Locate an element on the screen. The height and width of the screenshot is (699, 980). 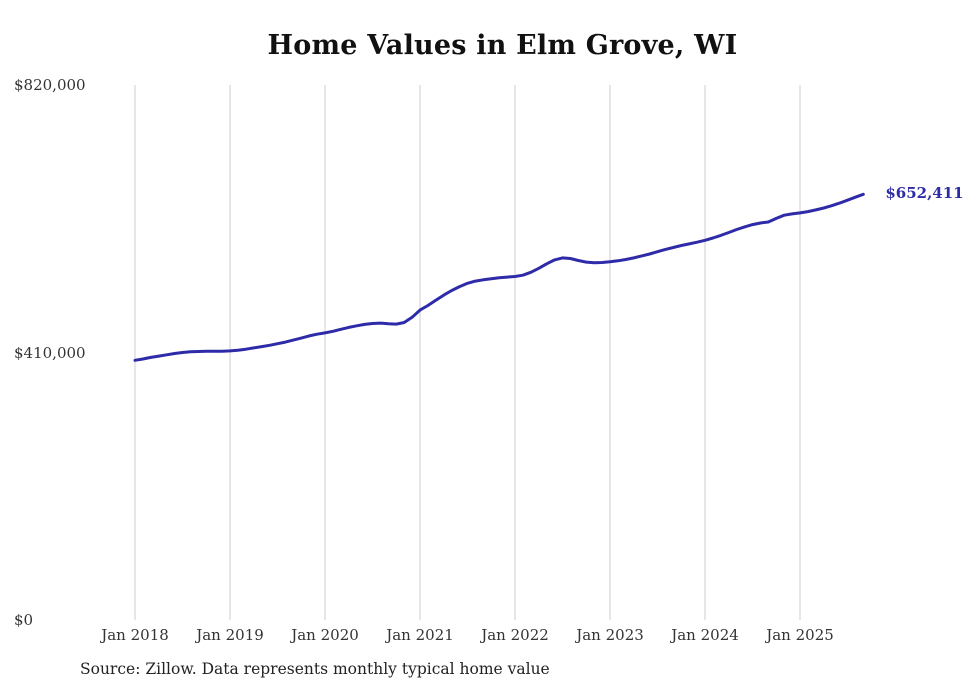
x-axis-label: Jan 2024 is located at coordinates (705, 635).